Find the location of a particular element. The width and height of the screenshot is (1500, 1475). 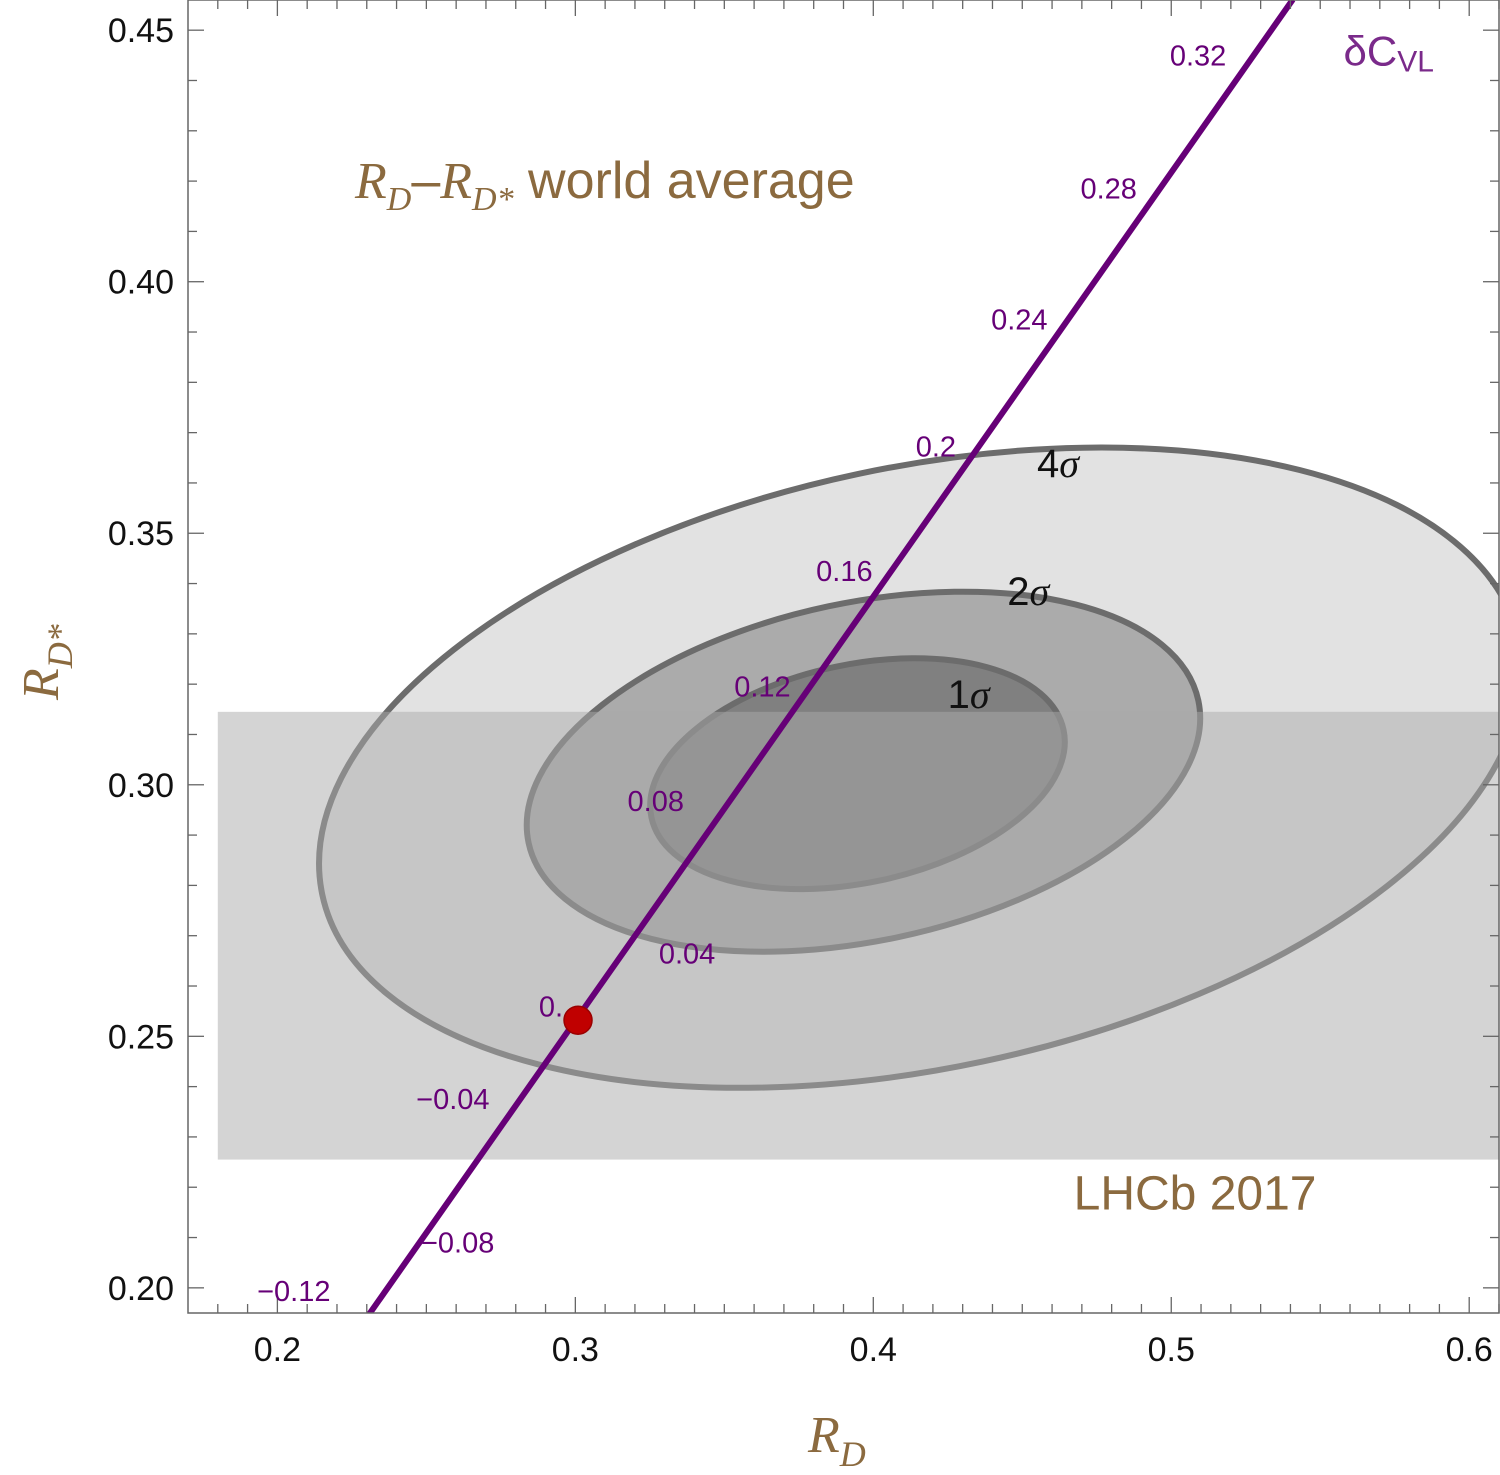

dcvl-value-label: 0.28 is located at coordinates (1108, 190).